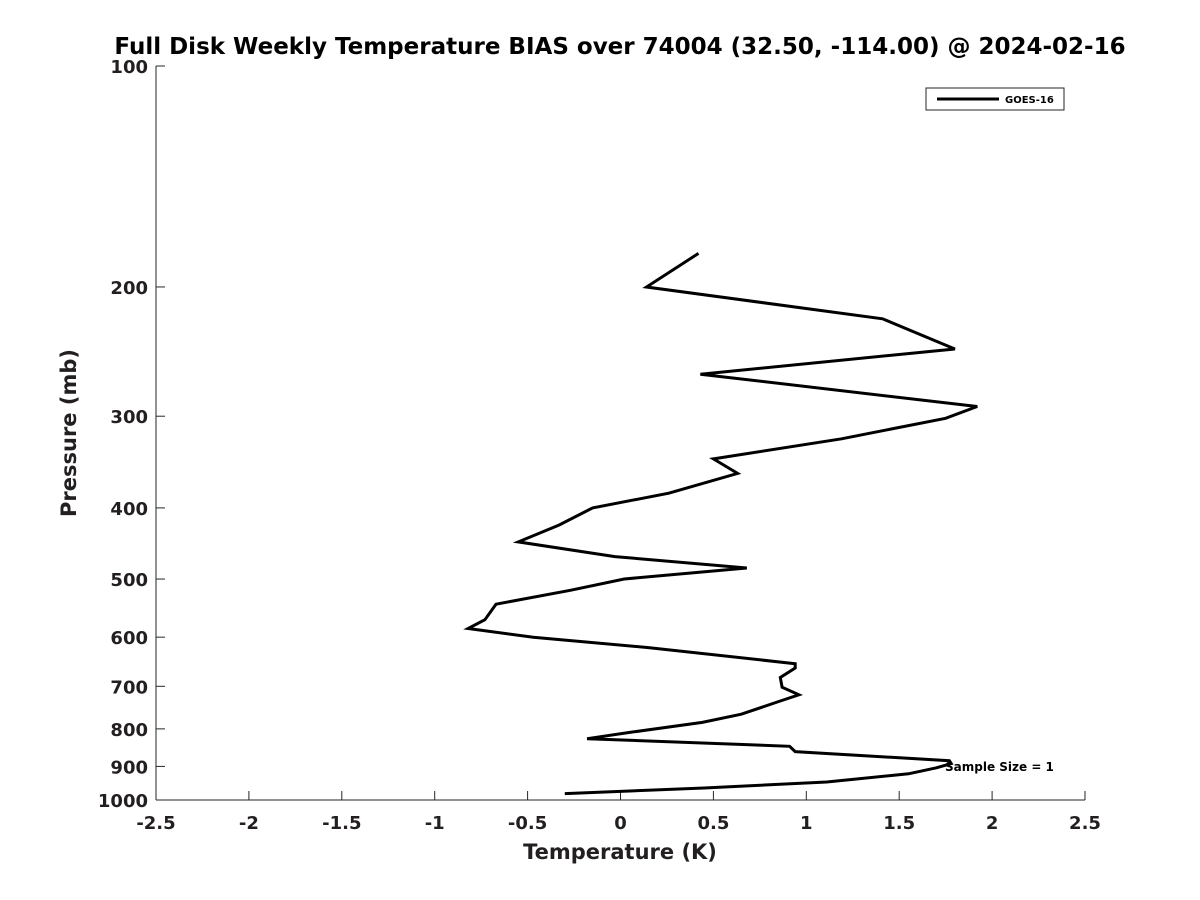 This screenshot has width=1200, height=900. I want to click on x-tick-label: -1, so click(435, 823).